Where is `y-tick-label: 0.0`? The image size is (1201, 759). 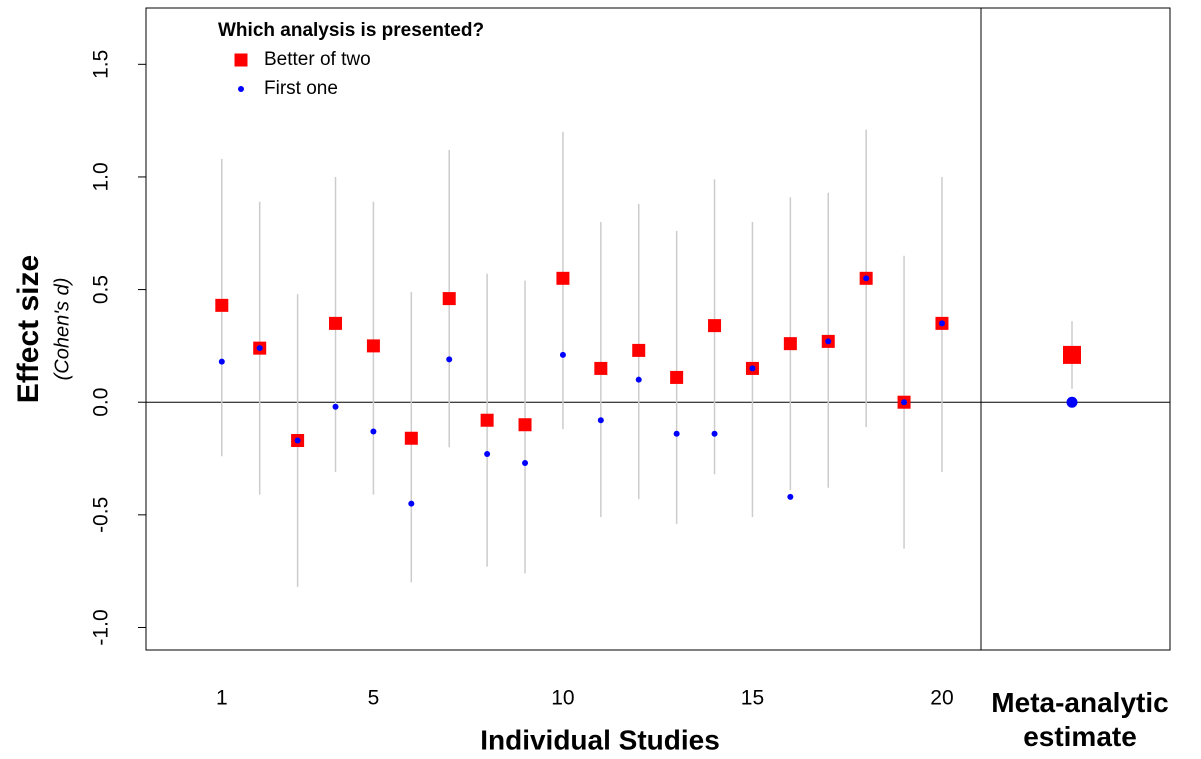 y-tick-label: 0.0 is located at coordinates (101, 402).